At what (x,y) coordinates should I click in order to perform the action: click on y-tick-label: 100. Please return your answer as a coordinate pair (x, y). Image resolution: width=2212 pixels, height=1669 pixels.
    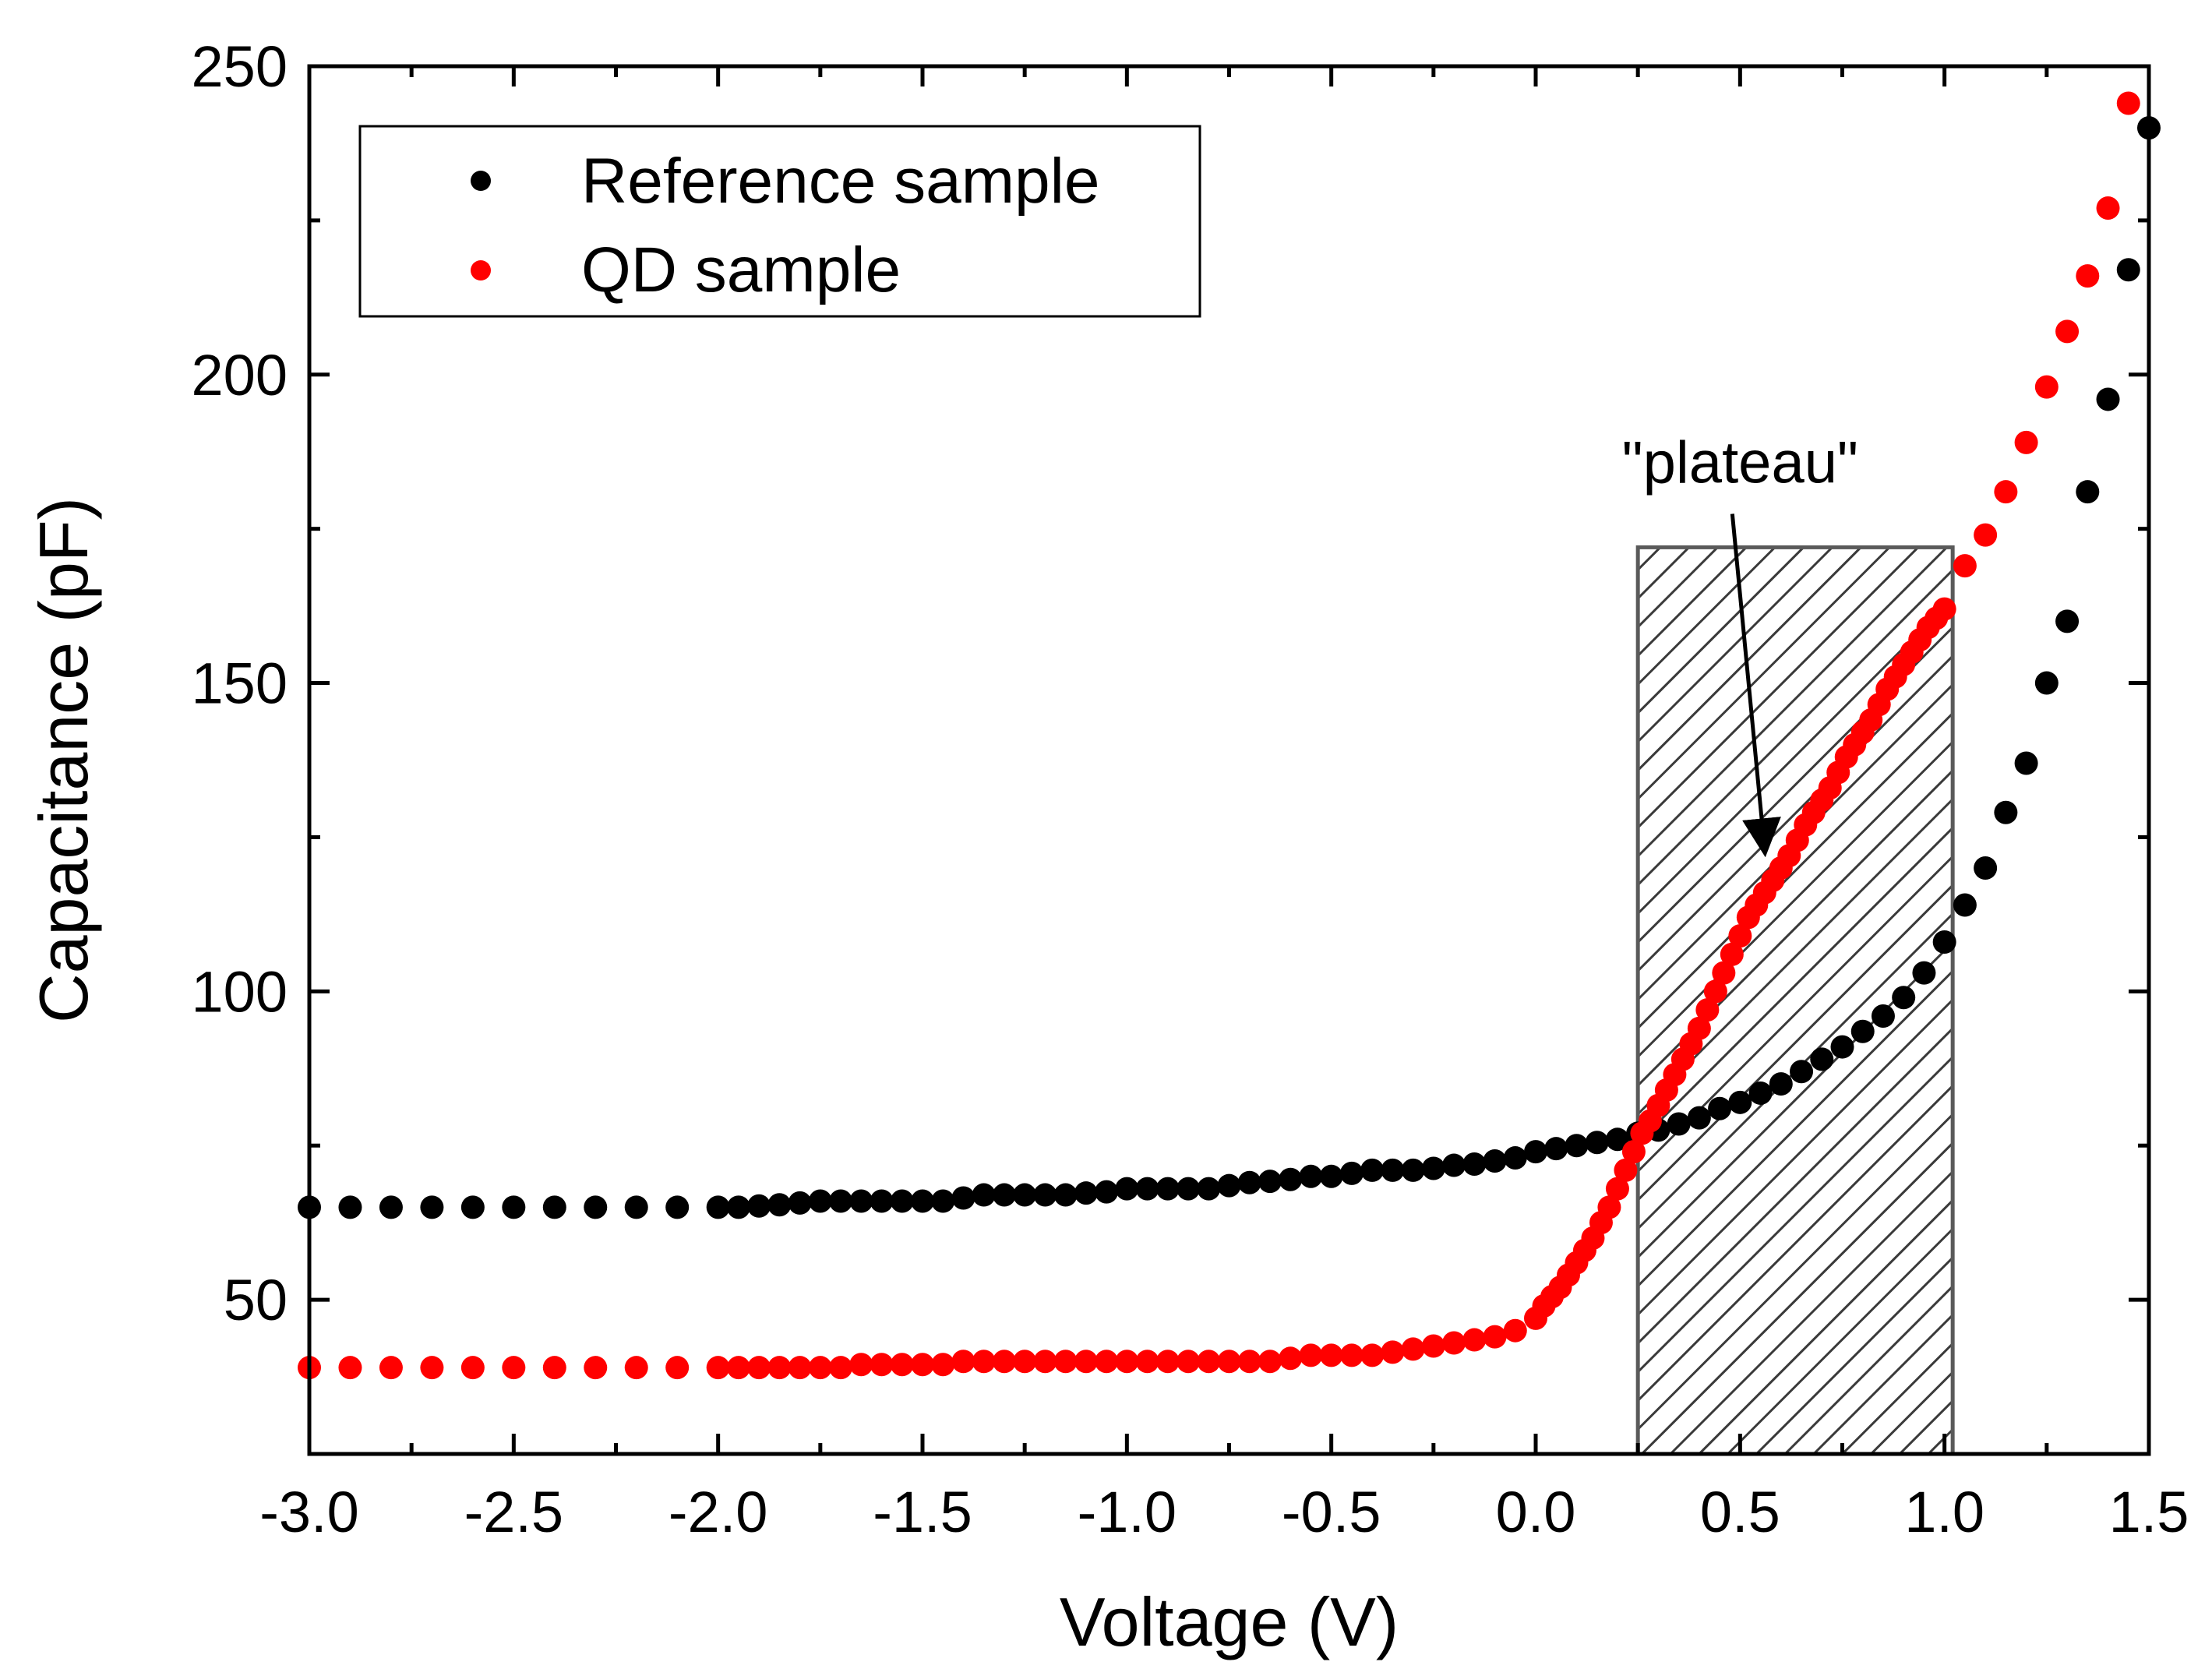
    Looking at the image, I should click on (240, 992).